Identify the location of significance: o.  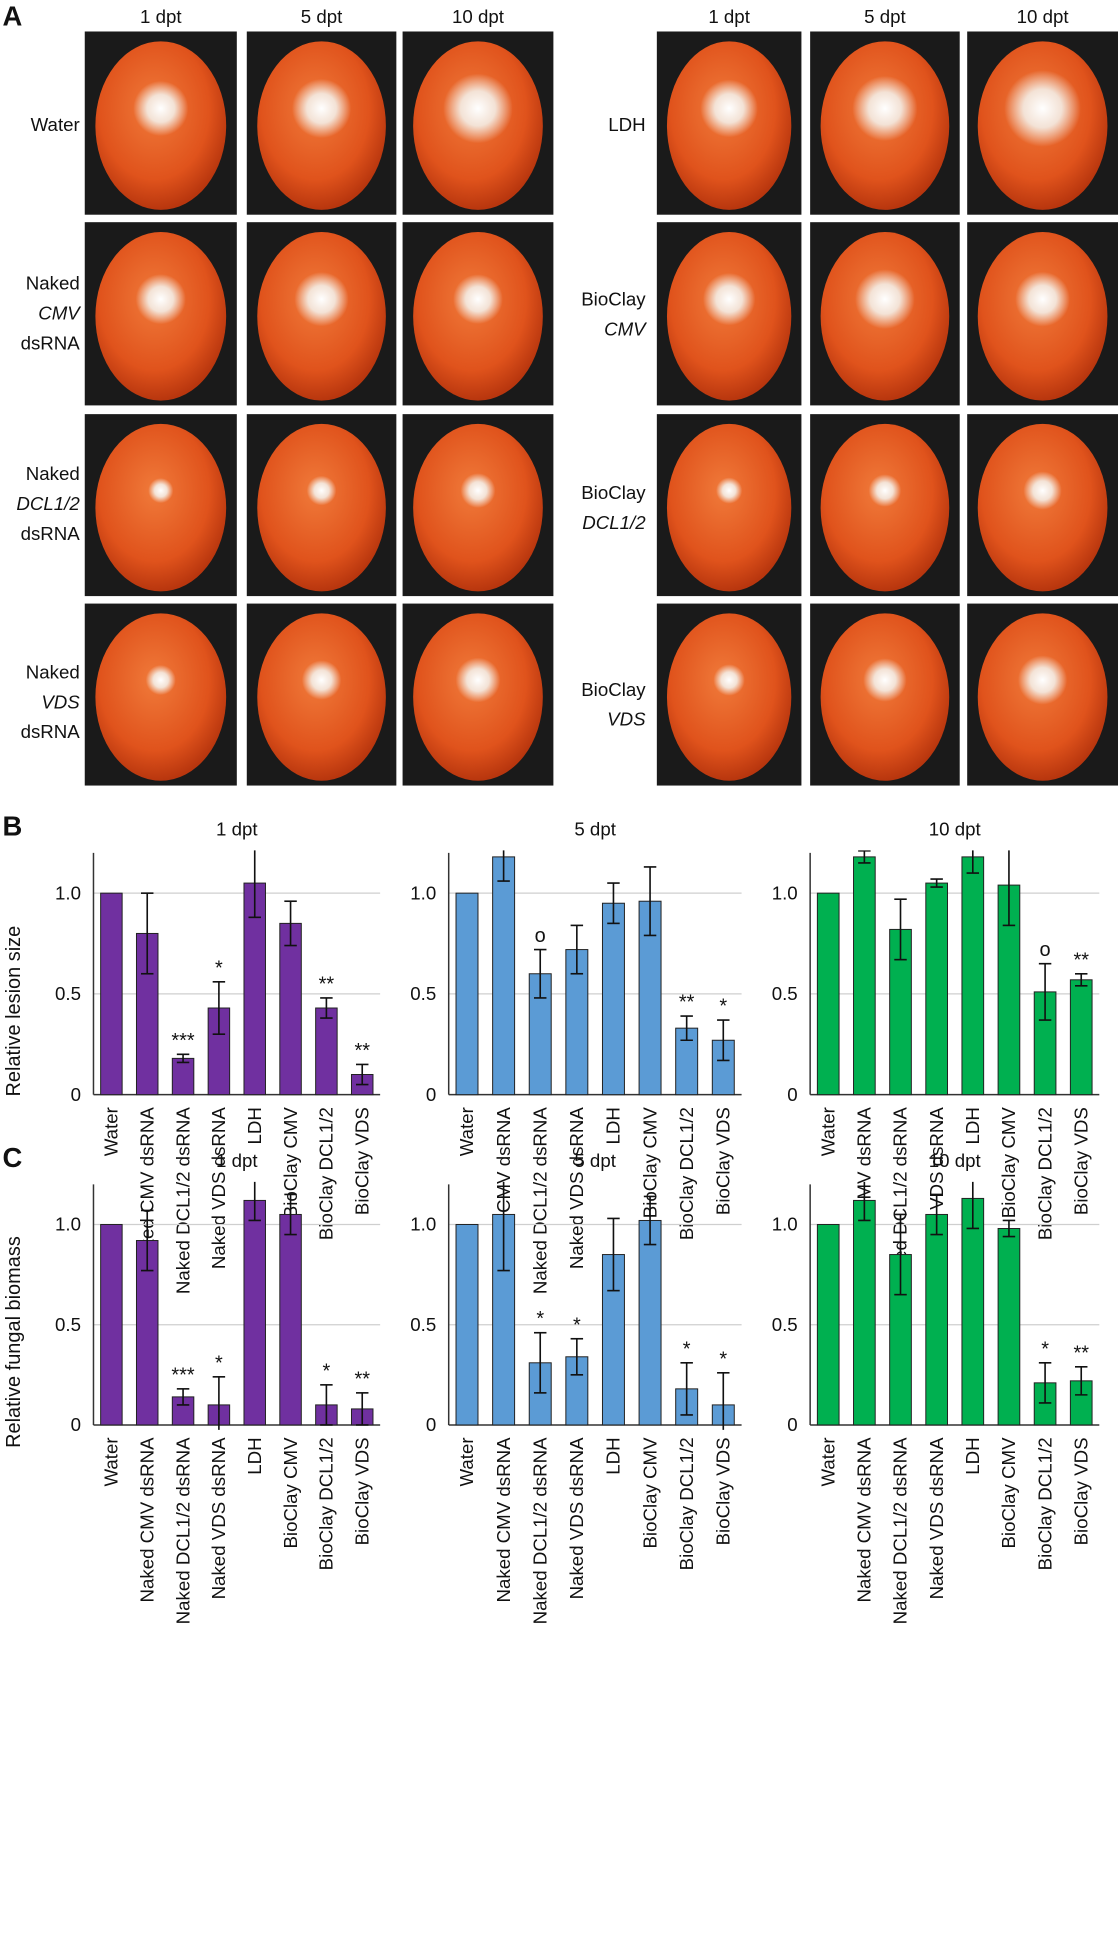
(540, 936).